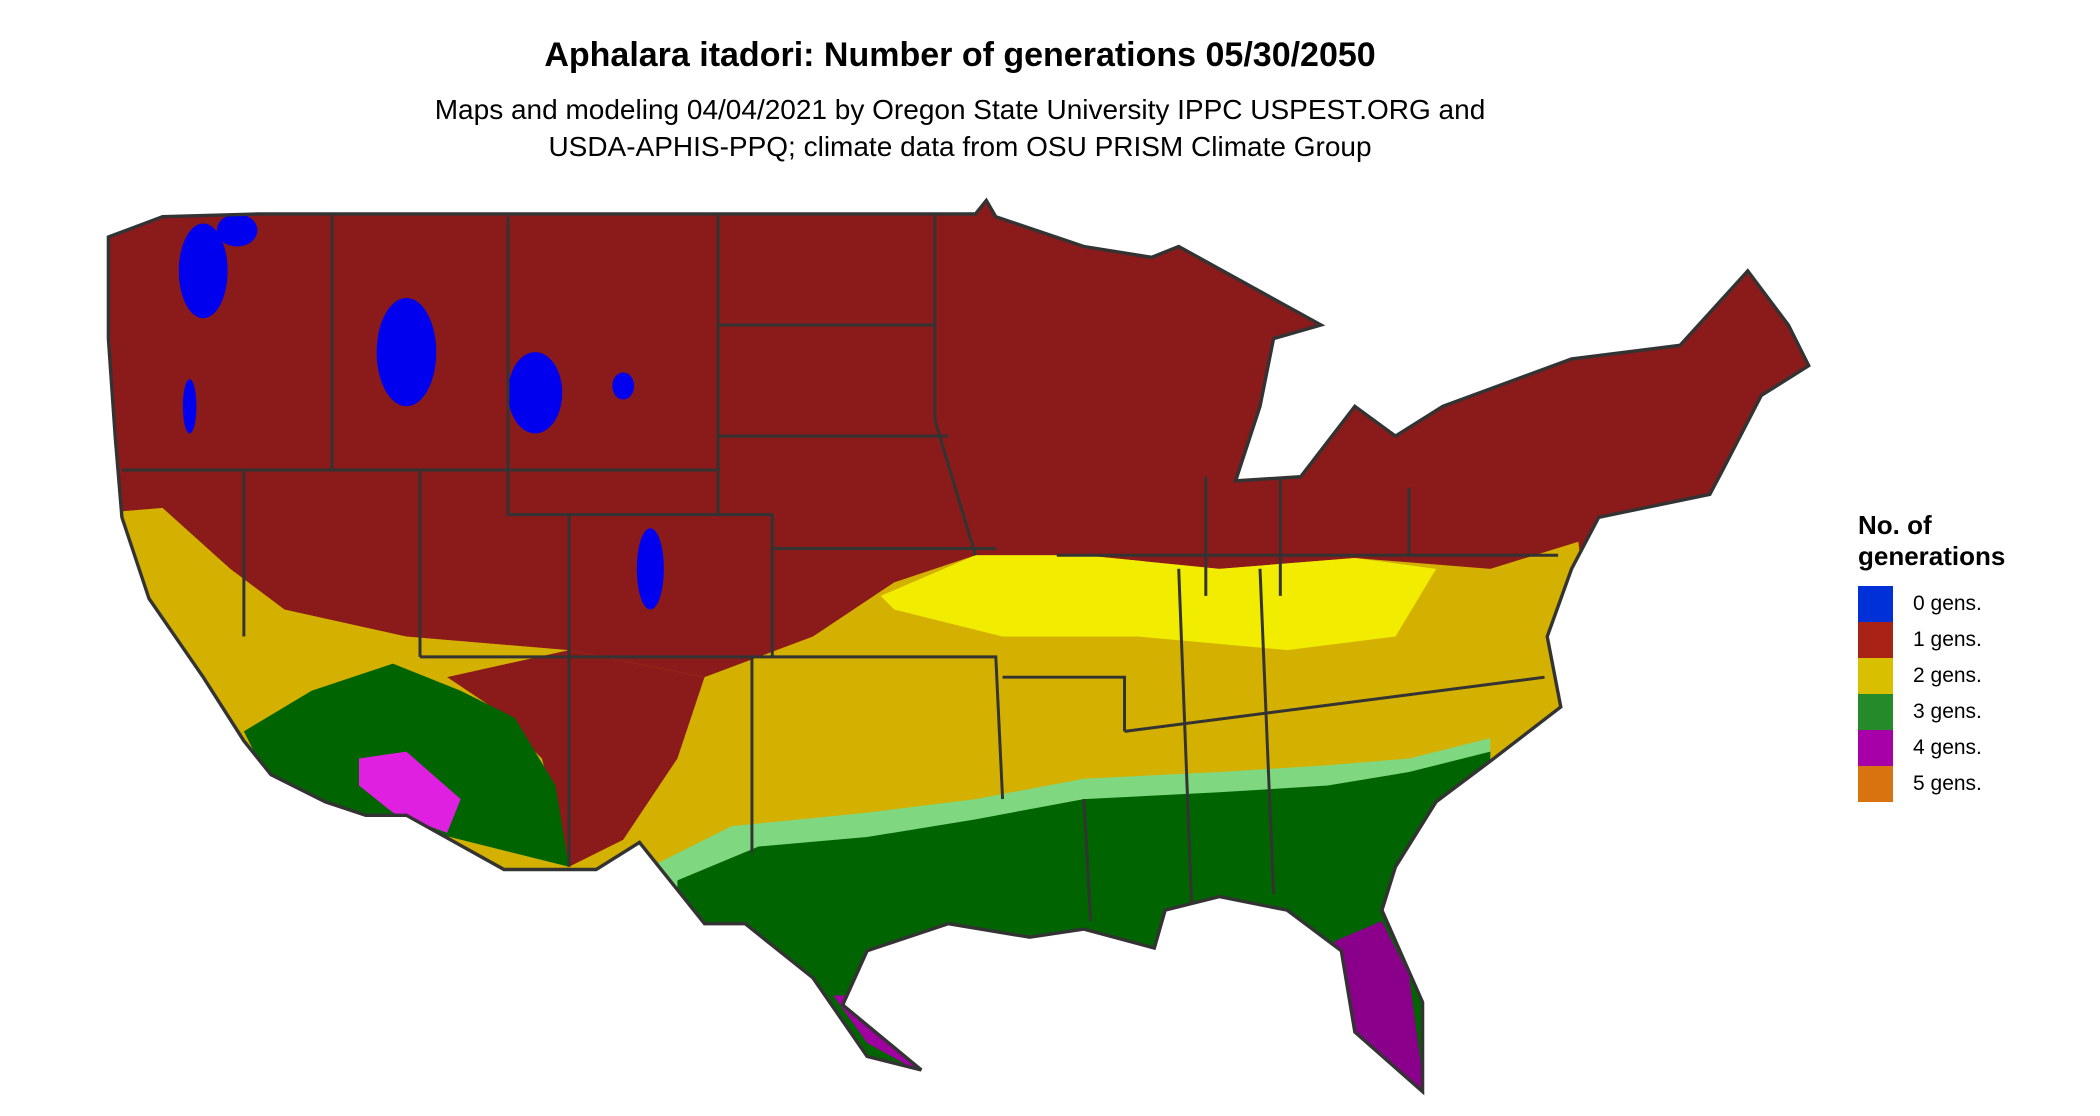  What do you see at coordinates (1380, 1006) in the screenshot?
I see `region-4-gen-florida` at bounding box center [1380, 1006].